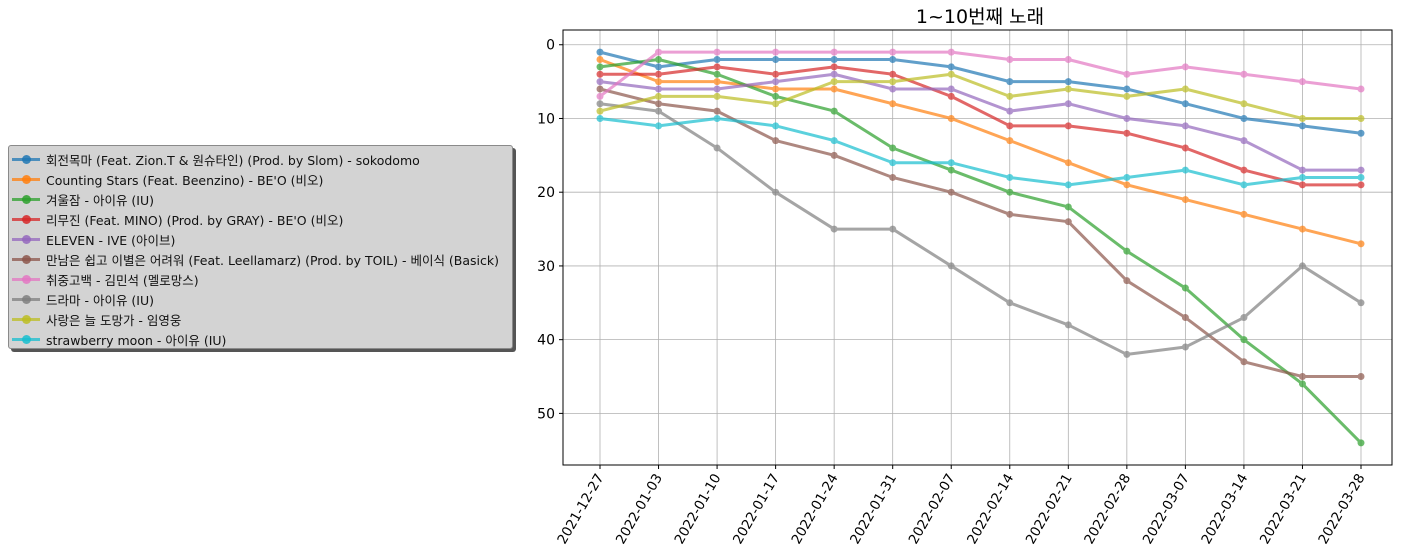  What do you see at coordinates (100, 300) in the screenshot?
I see `legend-label: 드라마 - 아이유 (IU)` at bounding box center [100, 300].